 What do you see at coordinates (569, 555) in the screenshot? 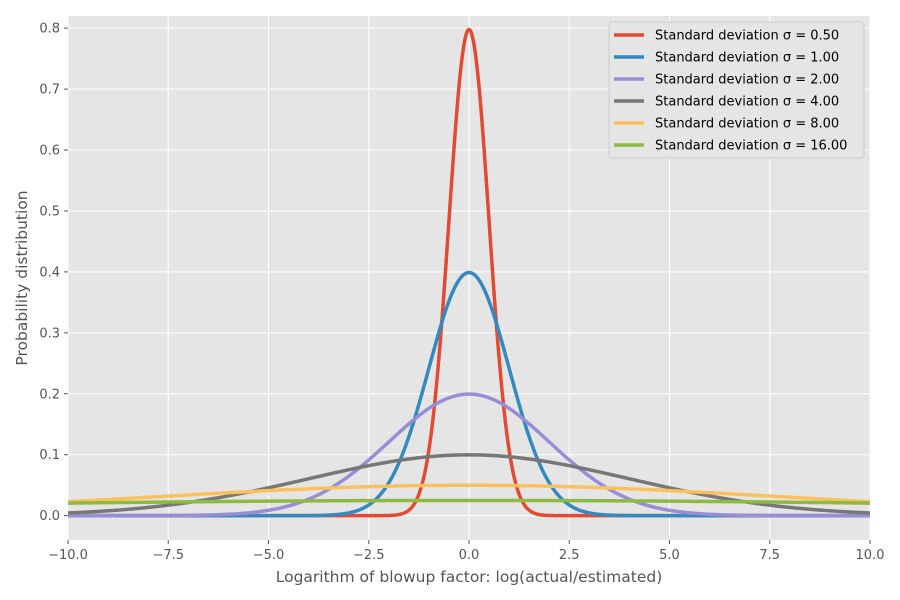
I see `x-tick-label: 2.5` at bounding box center [569, 555].